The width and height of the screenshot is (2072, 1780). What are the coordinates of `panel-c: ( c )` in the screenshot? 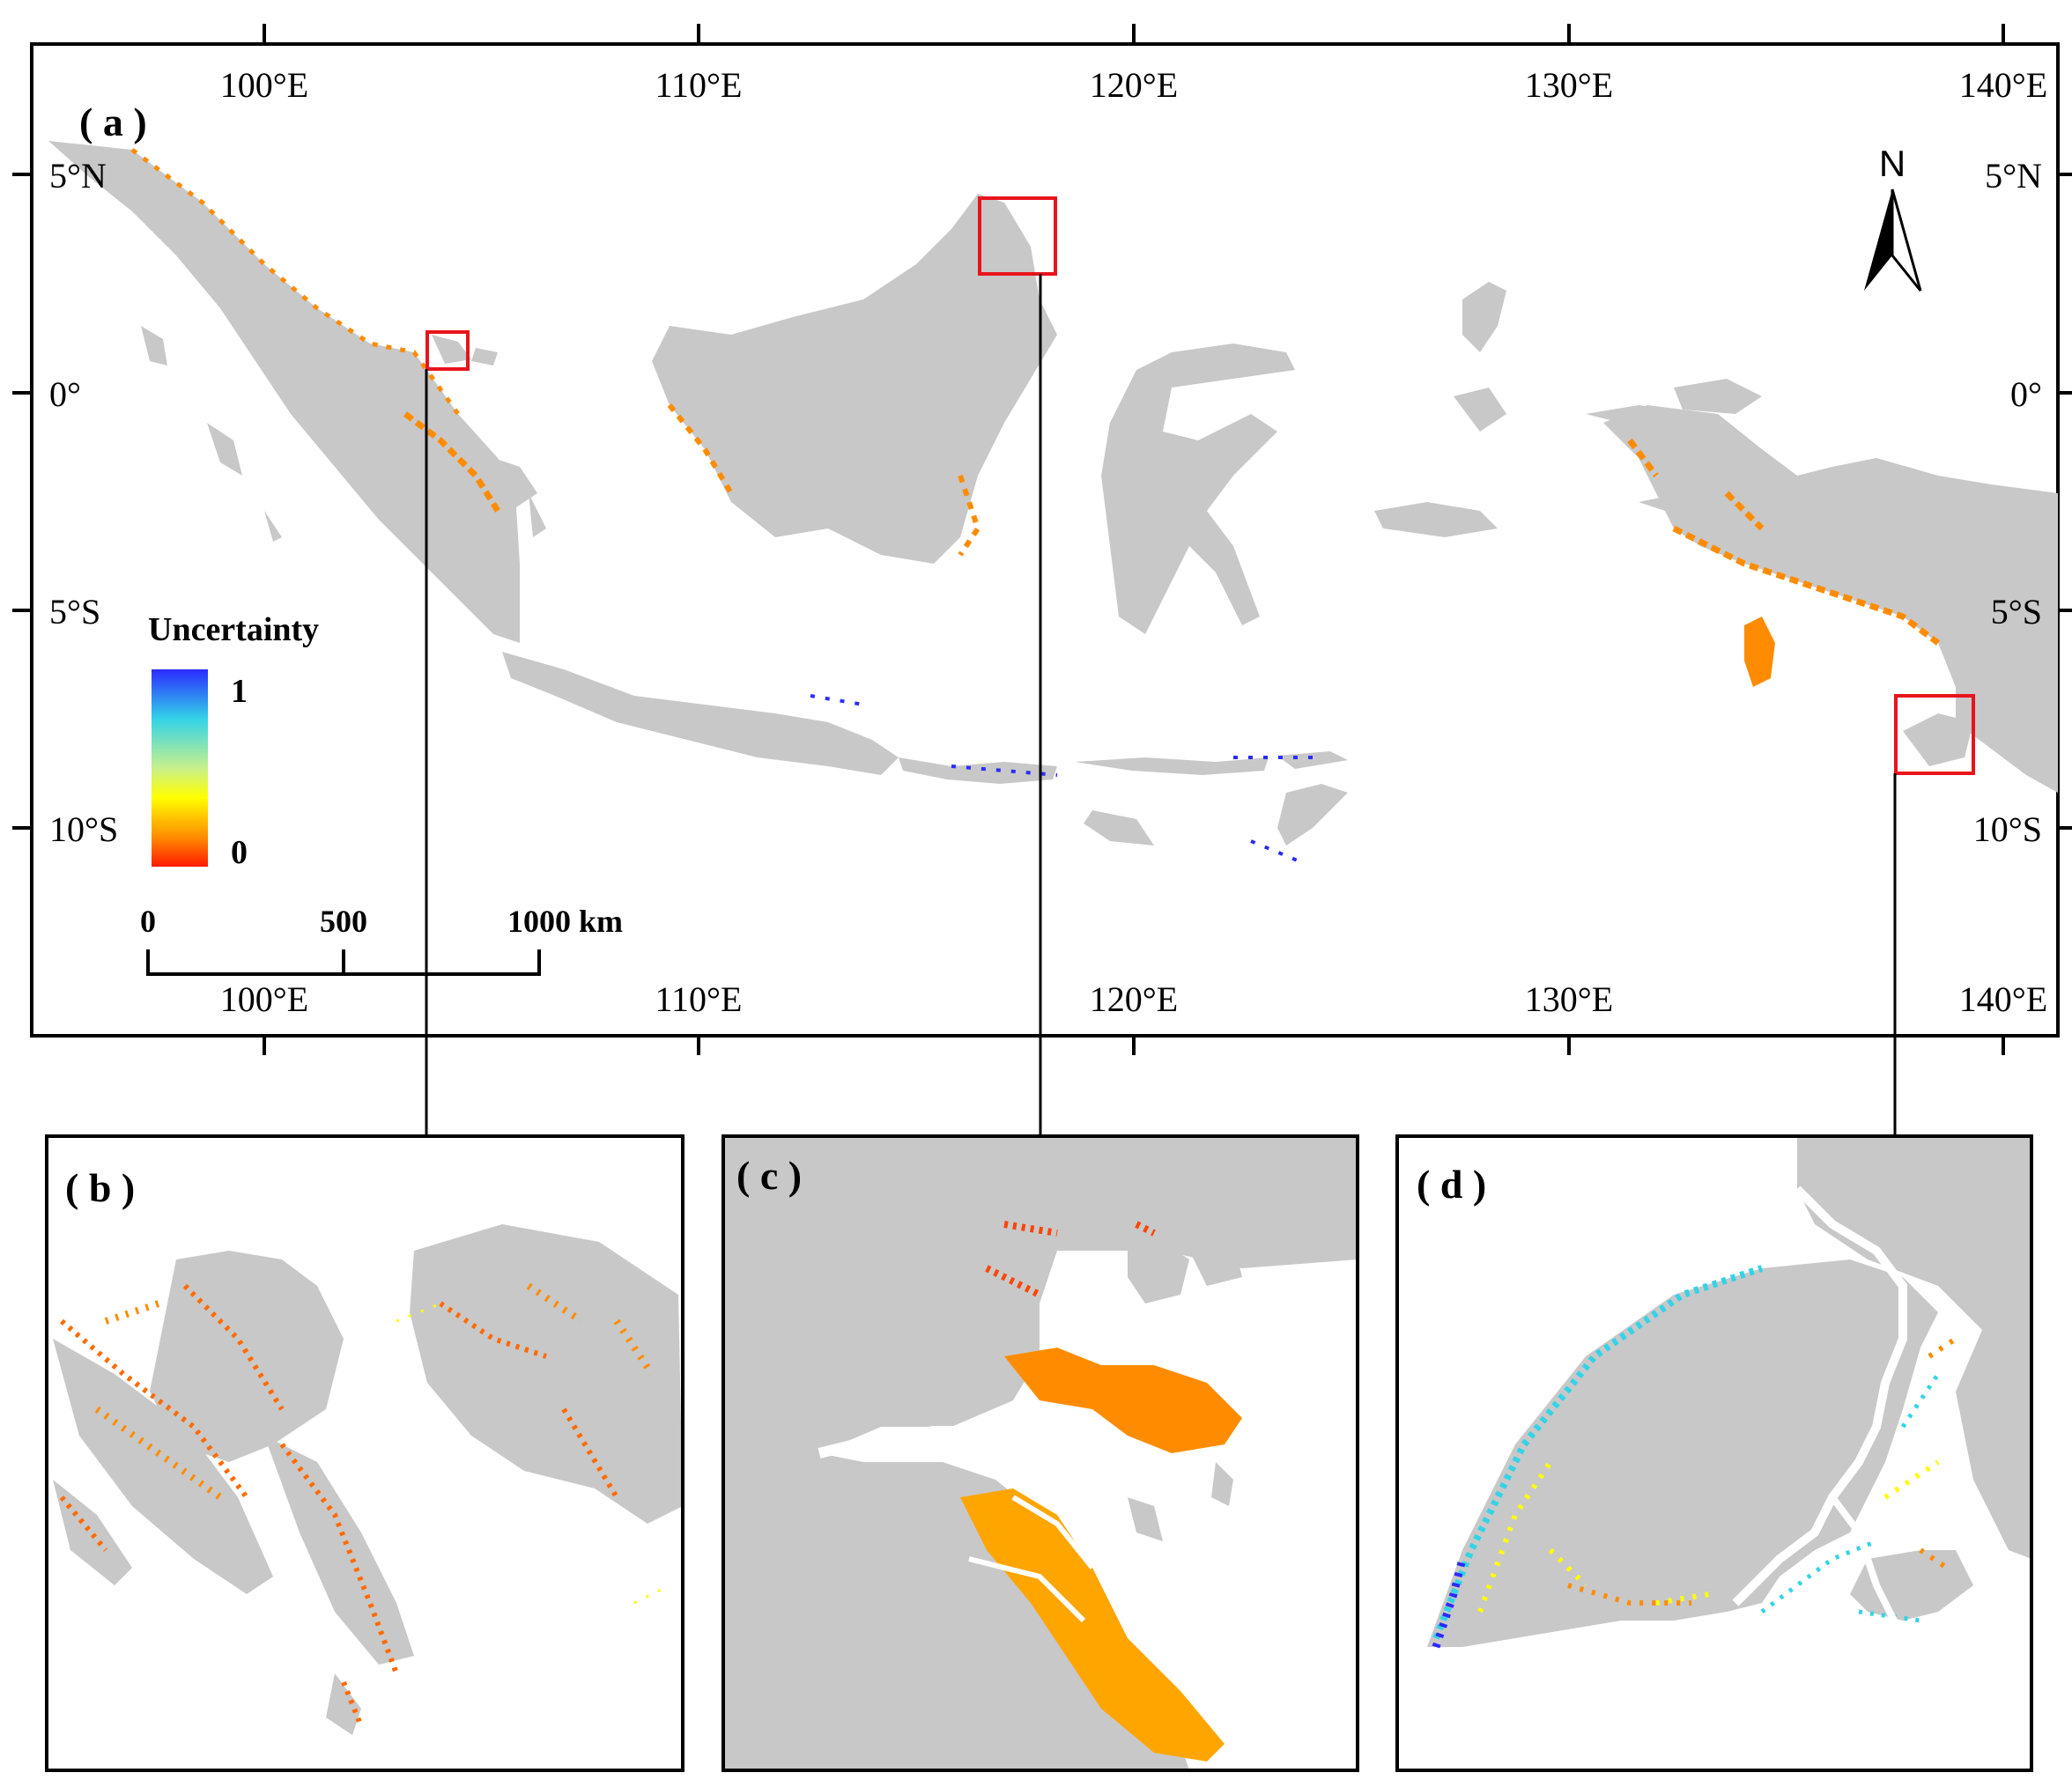 It's located at (1040, 1453).